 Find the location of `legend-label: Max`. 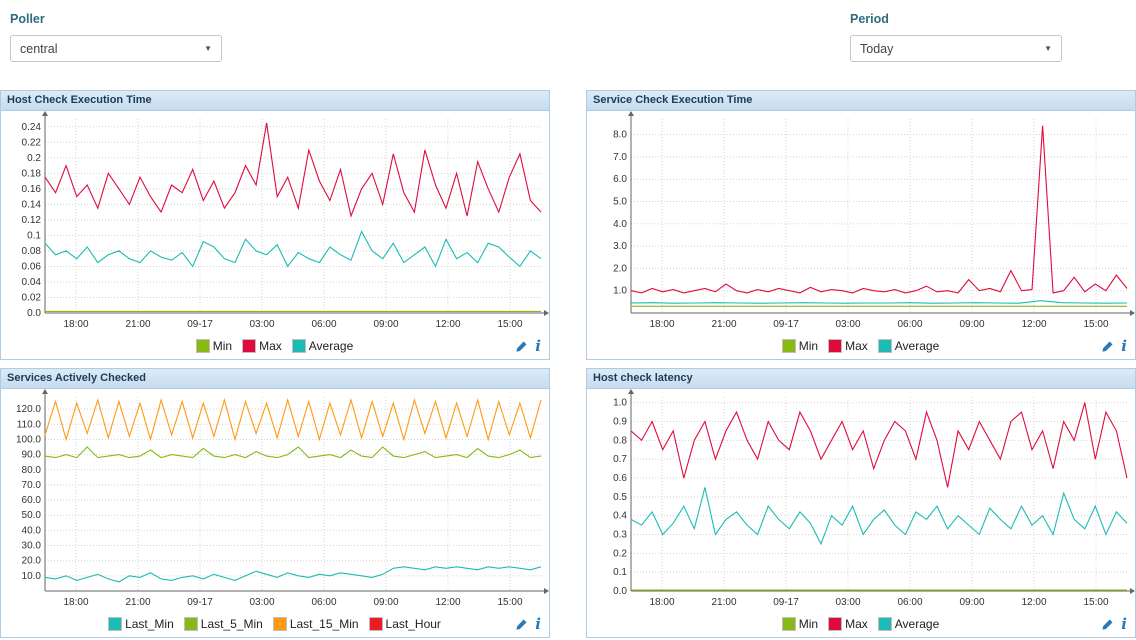

legend-label: Max is located at coordinates (270, 346).